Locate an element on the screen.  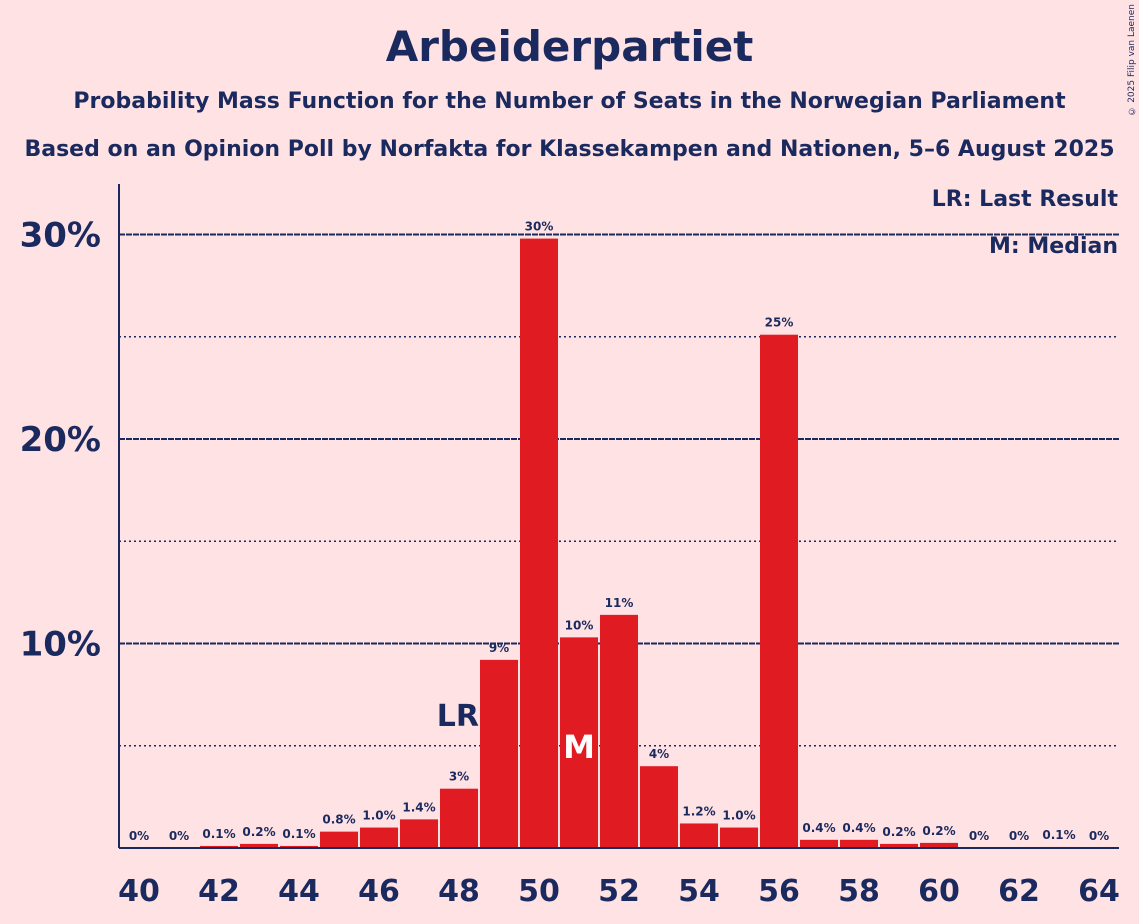
data-label-seat-43: 0.2% is located at coordinates (258, 832).